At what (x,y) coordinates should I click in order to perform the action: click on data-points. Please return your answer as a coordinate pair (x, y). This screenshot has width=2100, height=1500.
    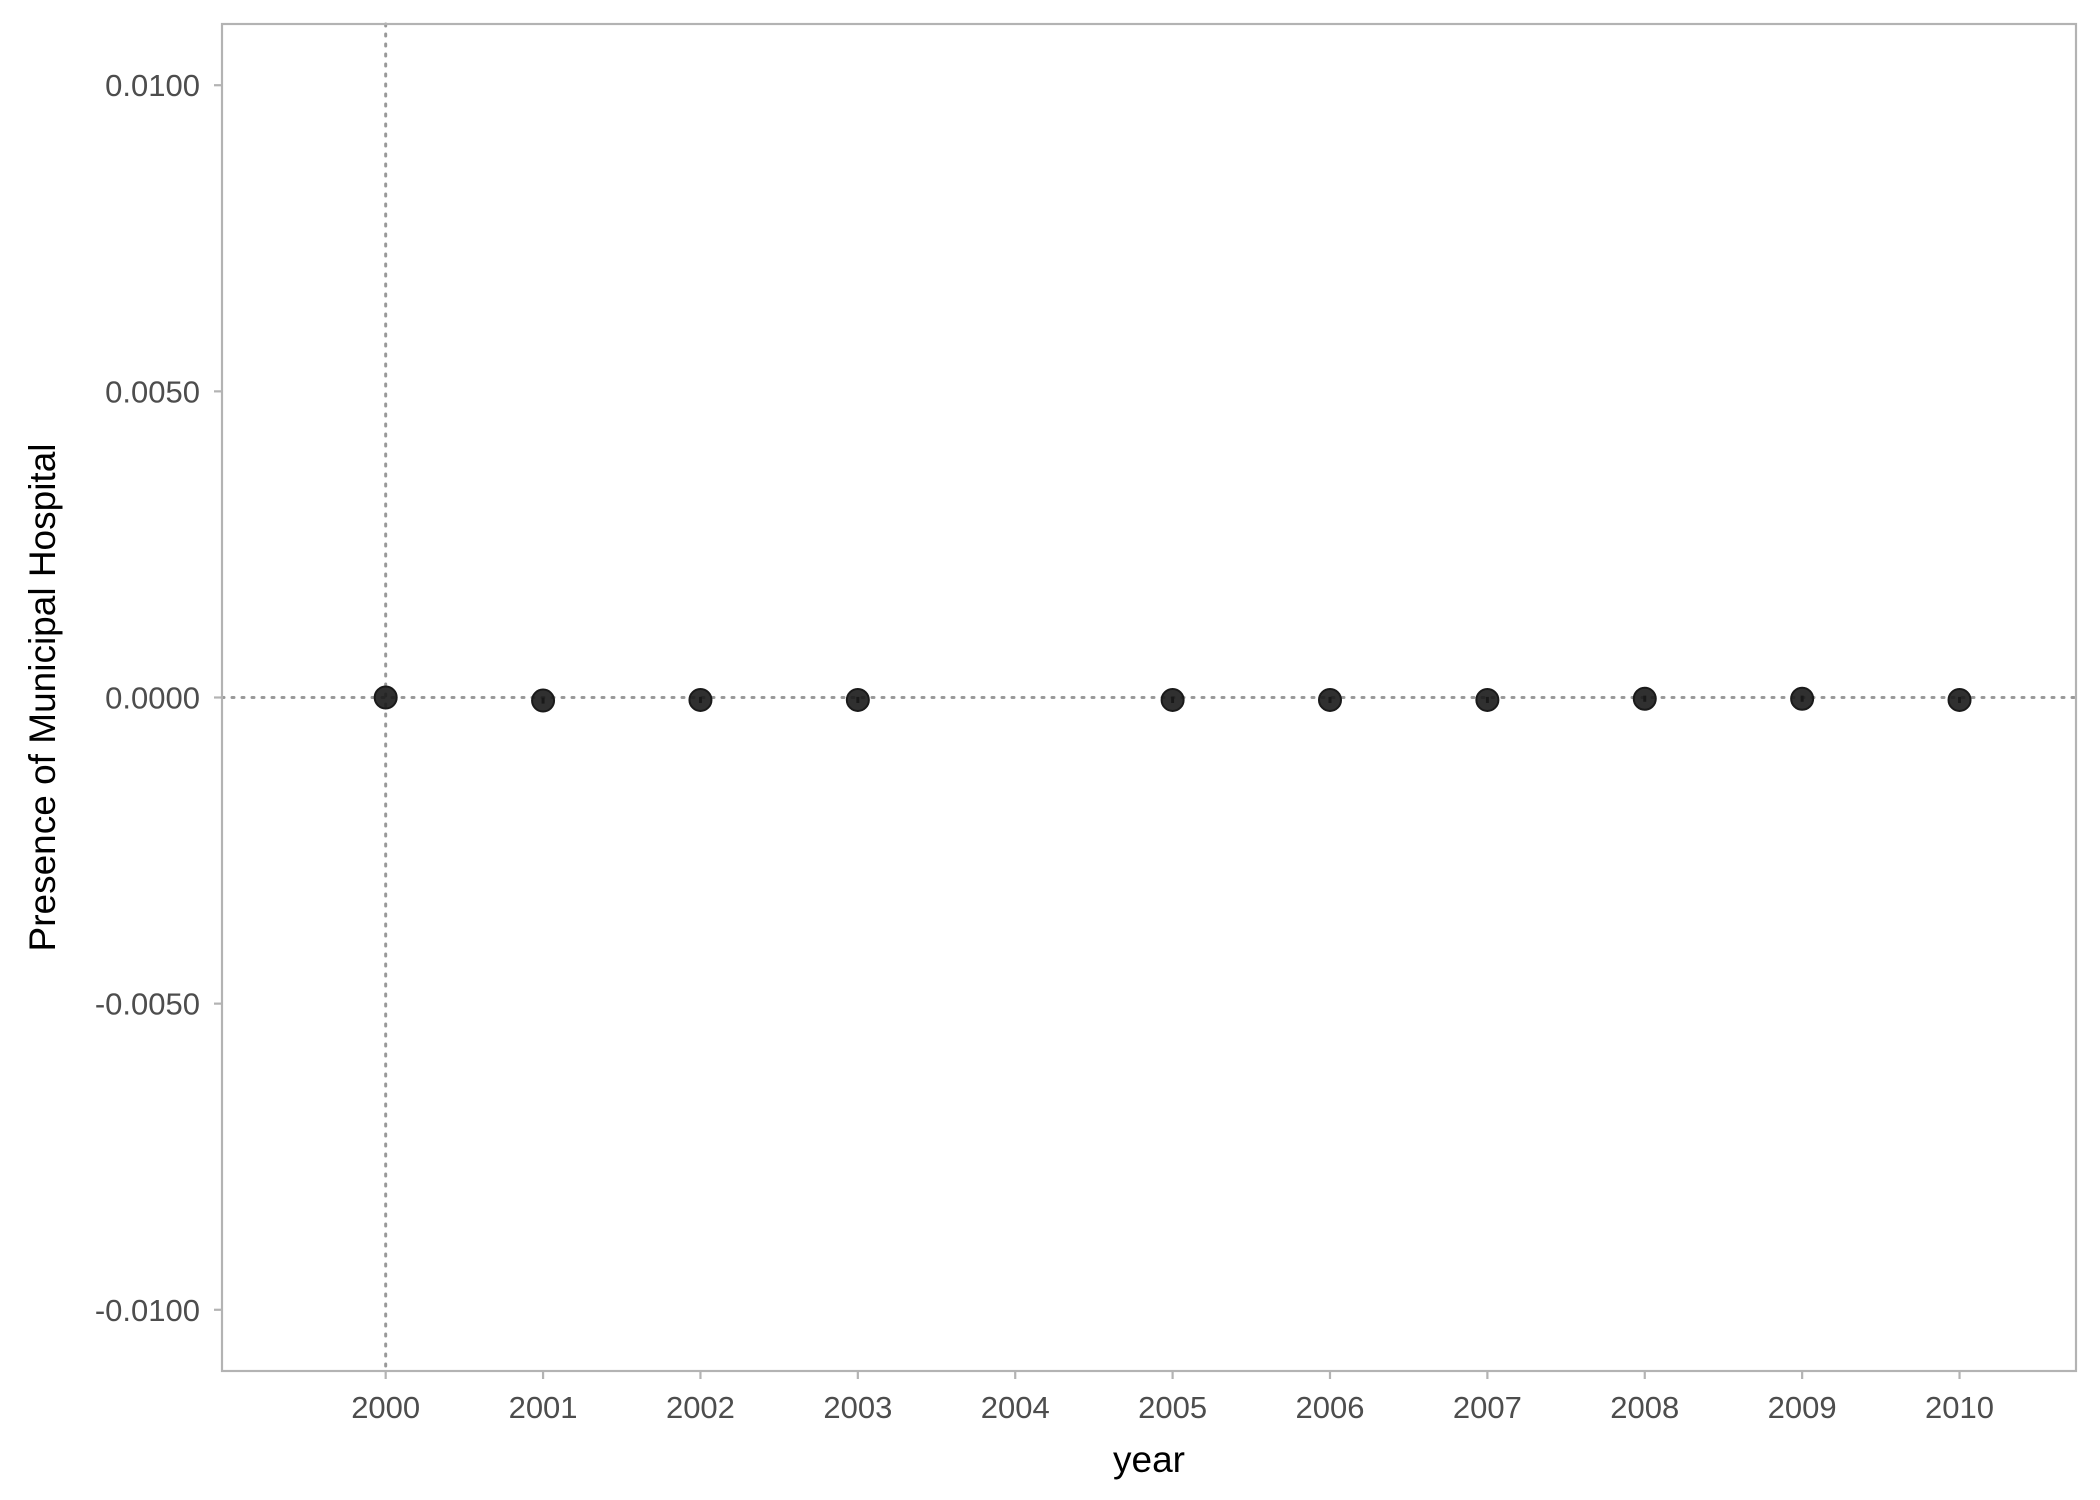
    Looking at the image, I should click on (1172, 699).